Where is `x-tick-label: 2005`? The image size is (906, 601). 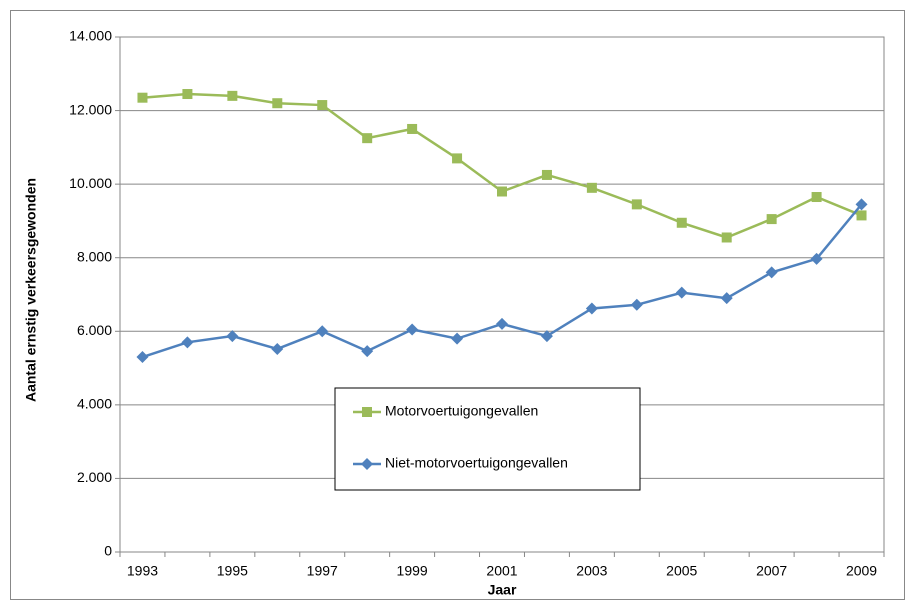 x-tick-label: 2005 is located at coordinates (681, 571).